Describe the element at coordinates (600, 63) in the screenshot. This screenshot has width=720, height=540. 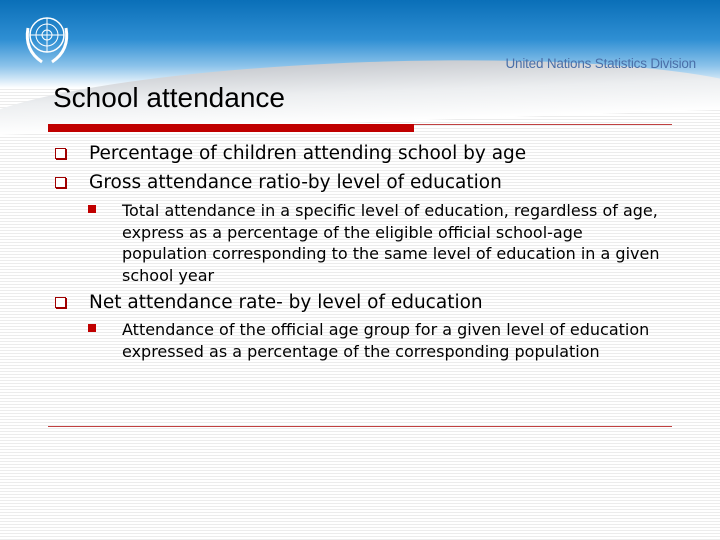
I see `organization-name: United Nations Statistics Division` at that location.